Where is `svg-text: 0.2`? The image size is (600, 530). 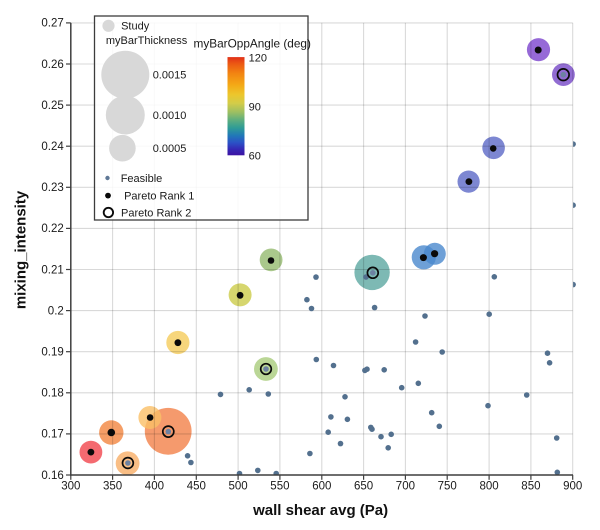
svg-text: 0.2 is located at coordinates (56, 311).